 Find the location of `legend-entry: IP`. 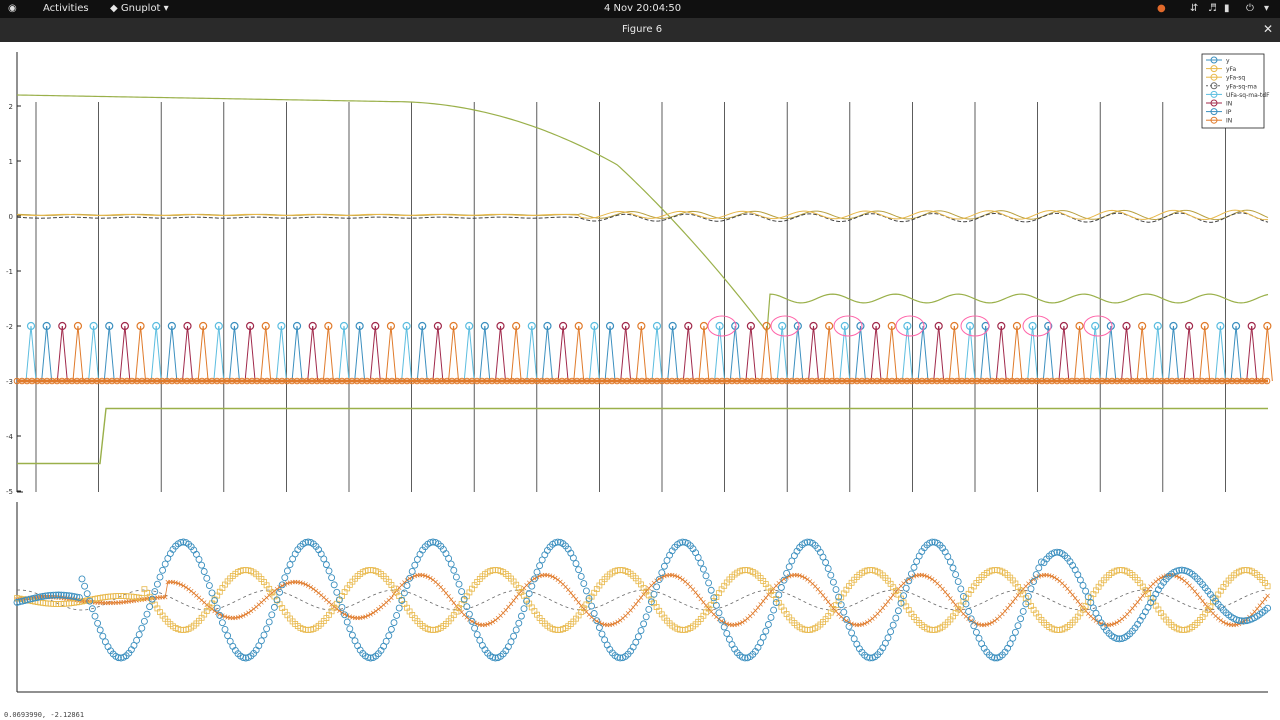

legend-entry: IP is located at coordinates (1229, 112).